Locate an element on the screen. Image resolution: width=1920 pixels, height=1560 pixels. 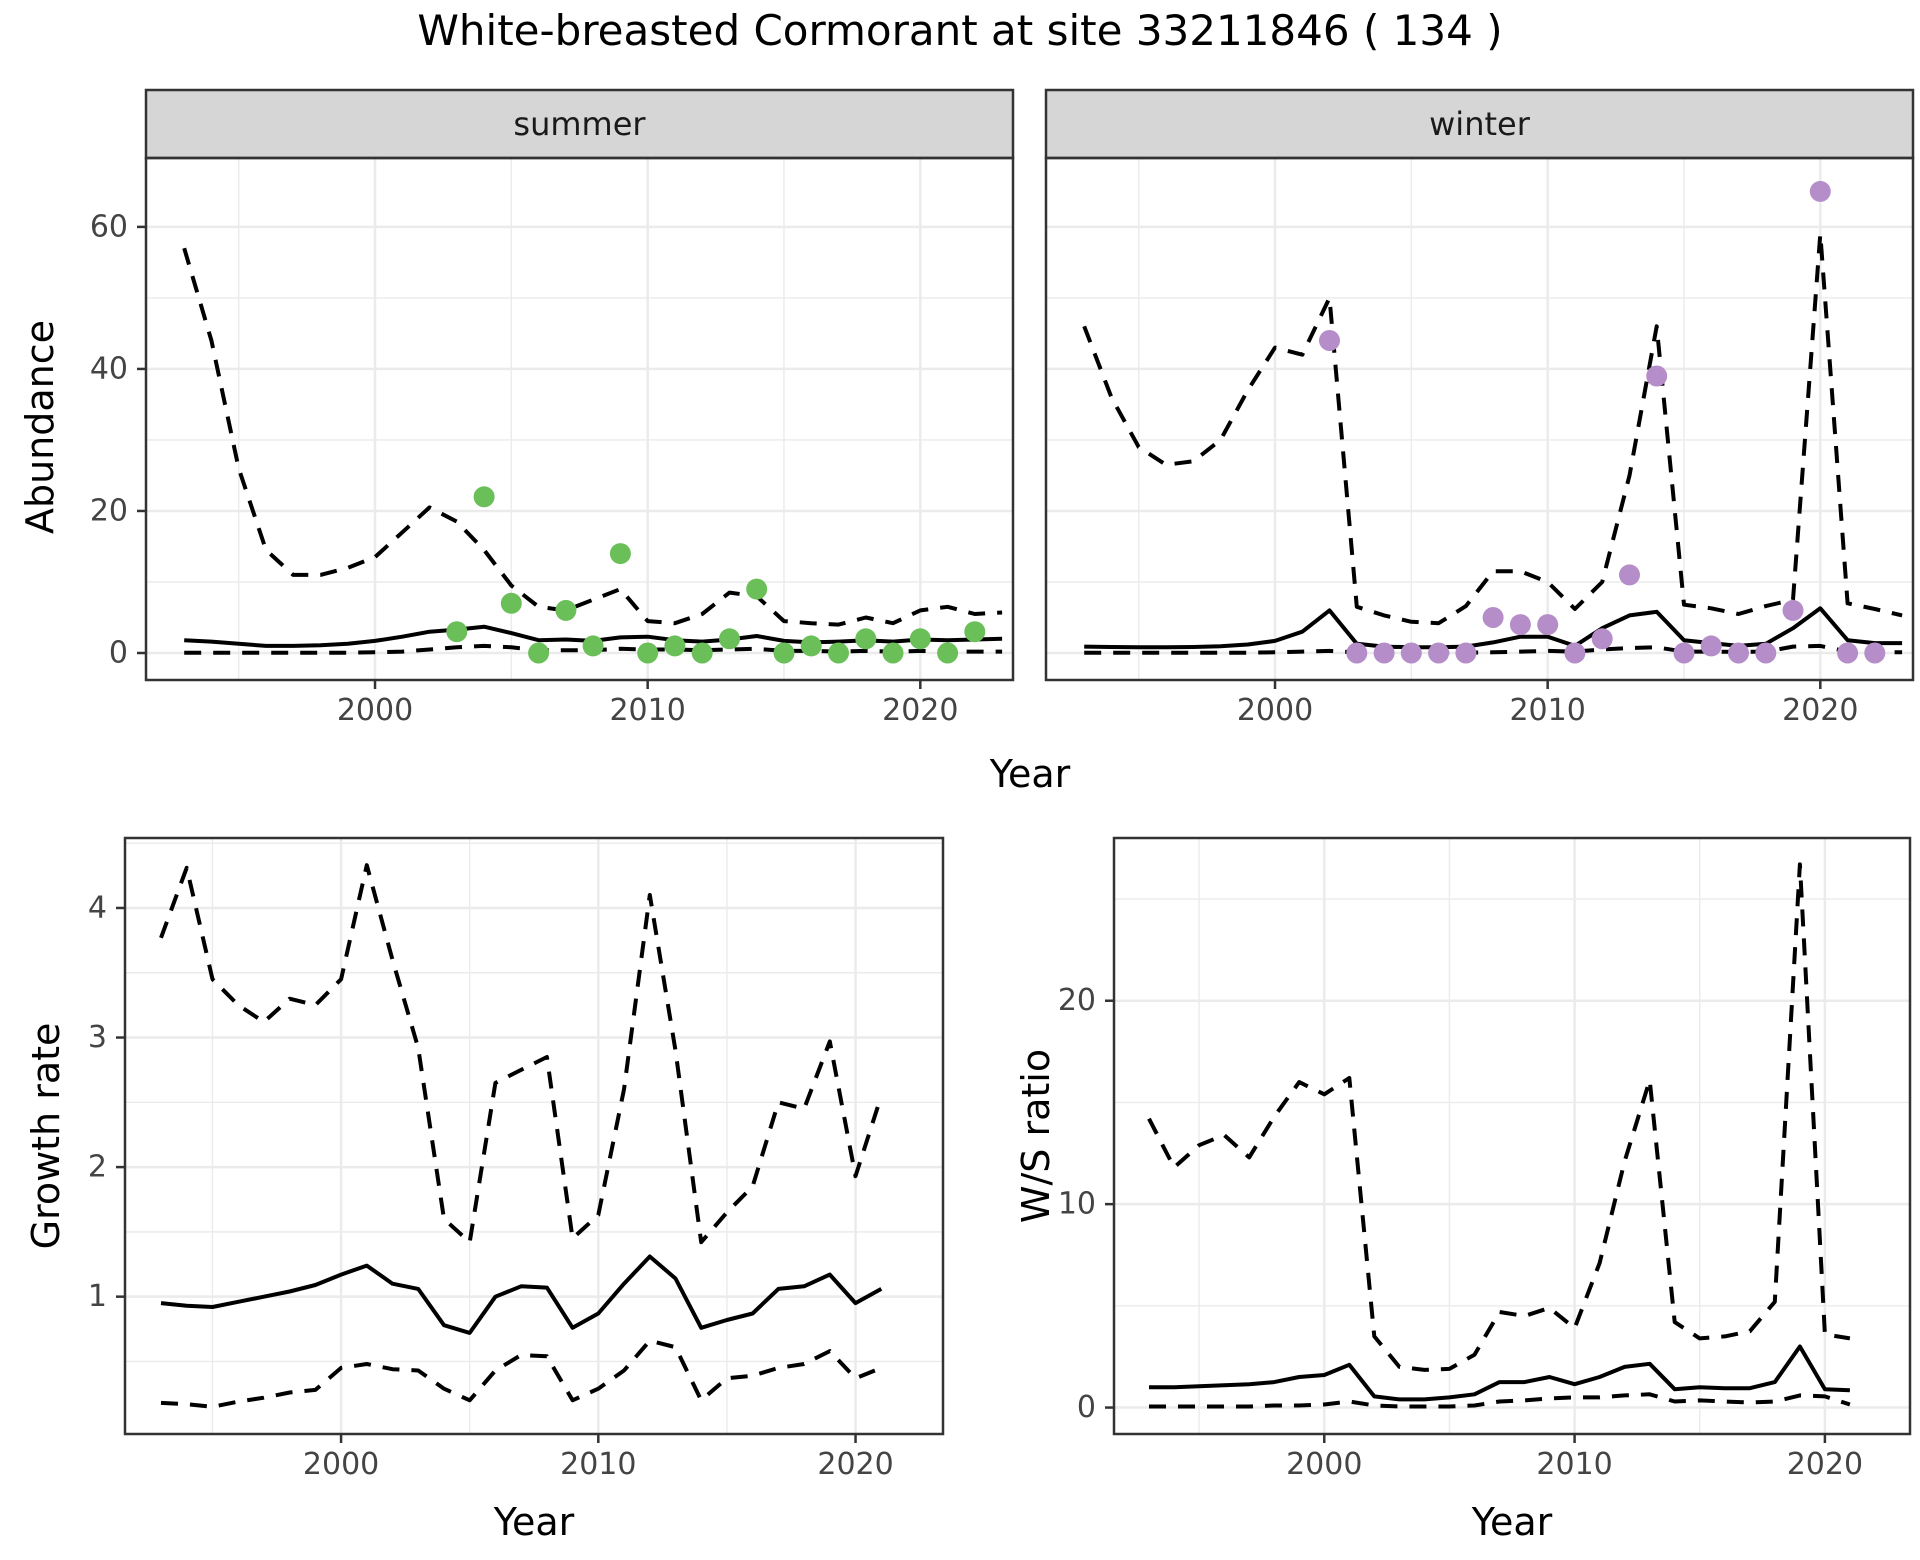
tick-label-y: 2 is located at coordinates (97, 1167).